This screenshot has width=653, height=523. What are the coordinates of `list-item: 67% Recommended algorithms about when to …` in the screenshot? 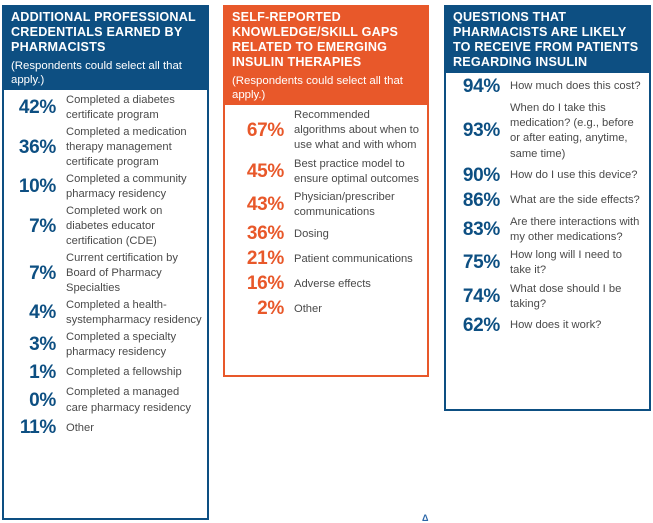 It's located at (324, 131).